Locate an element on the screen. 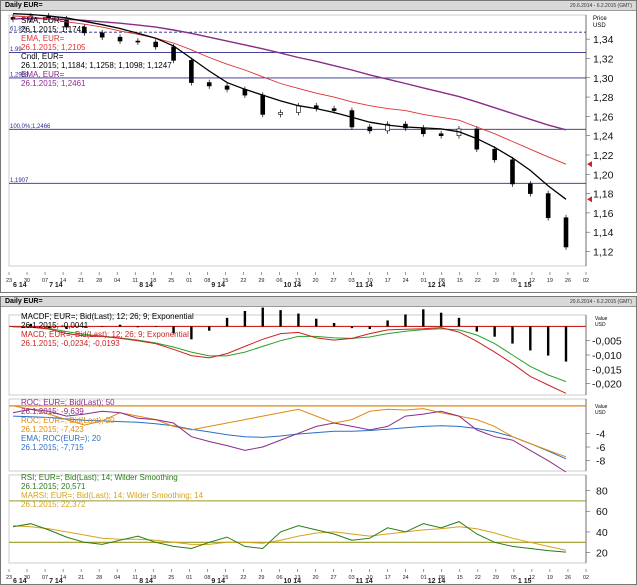 The height and width of the screenshot is (585, 637). price-y-tick-label: 1,32 is located at coordinates (603, 59).